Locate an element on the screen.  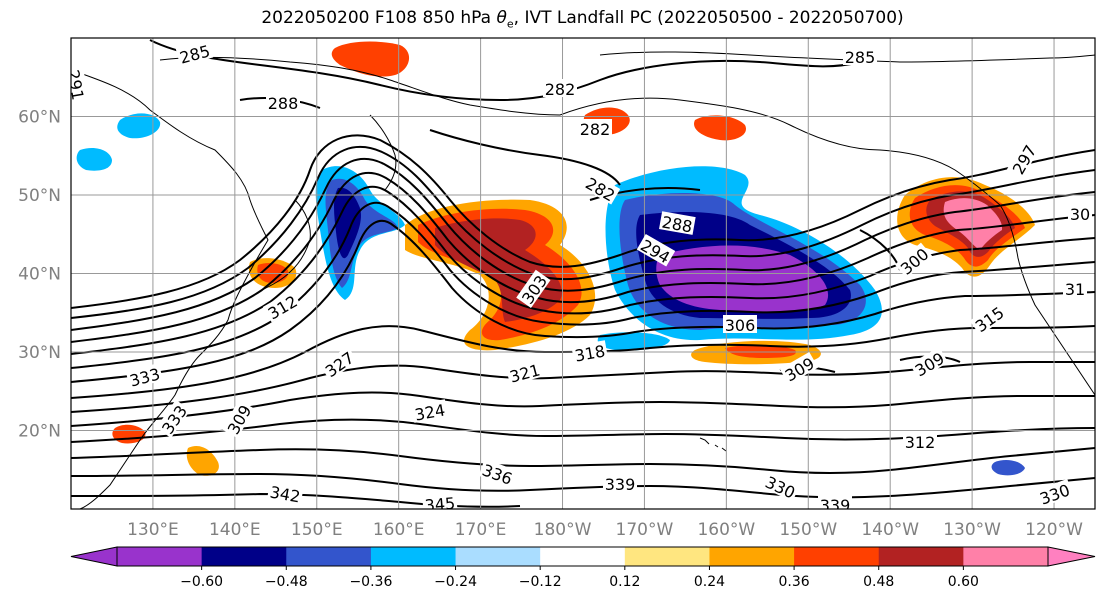
coast-northamerica is located at coordinates (1047, 300).